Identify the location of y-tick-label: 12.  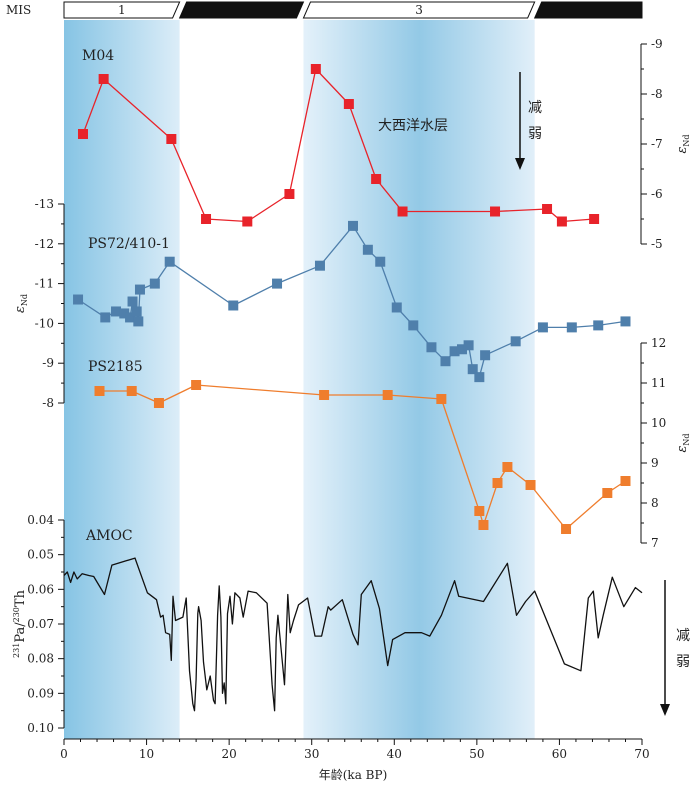
(658, 343).